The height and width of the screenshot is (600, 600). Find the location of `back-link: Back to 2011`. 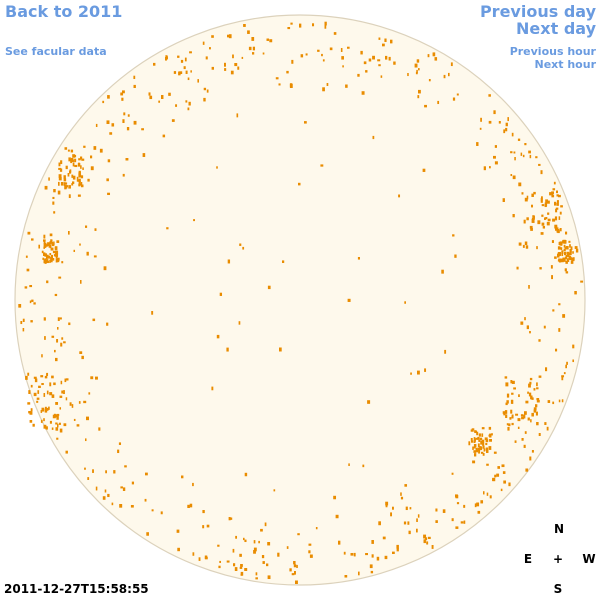

back-link: Back to 2011 is located at coordinates (64, 11).